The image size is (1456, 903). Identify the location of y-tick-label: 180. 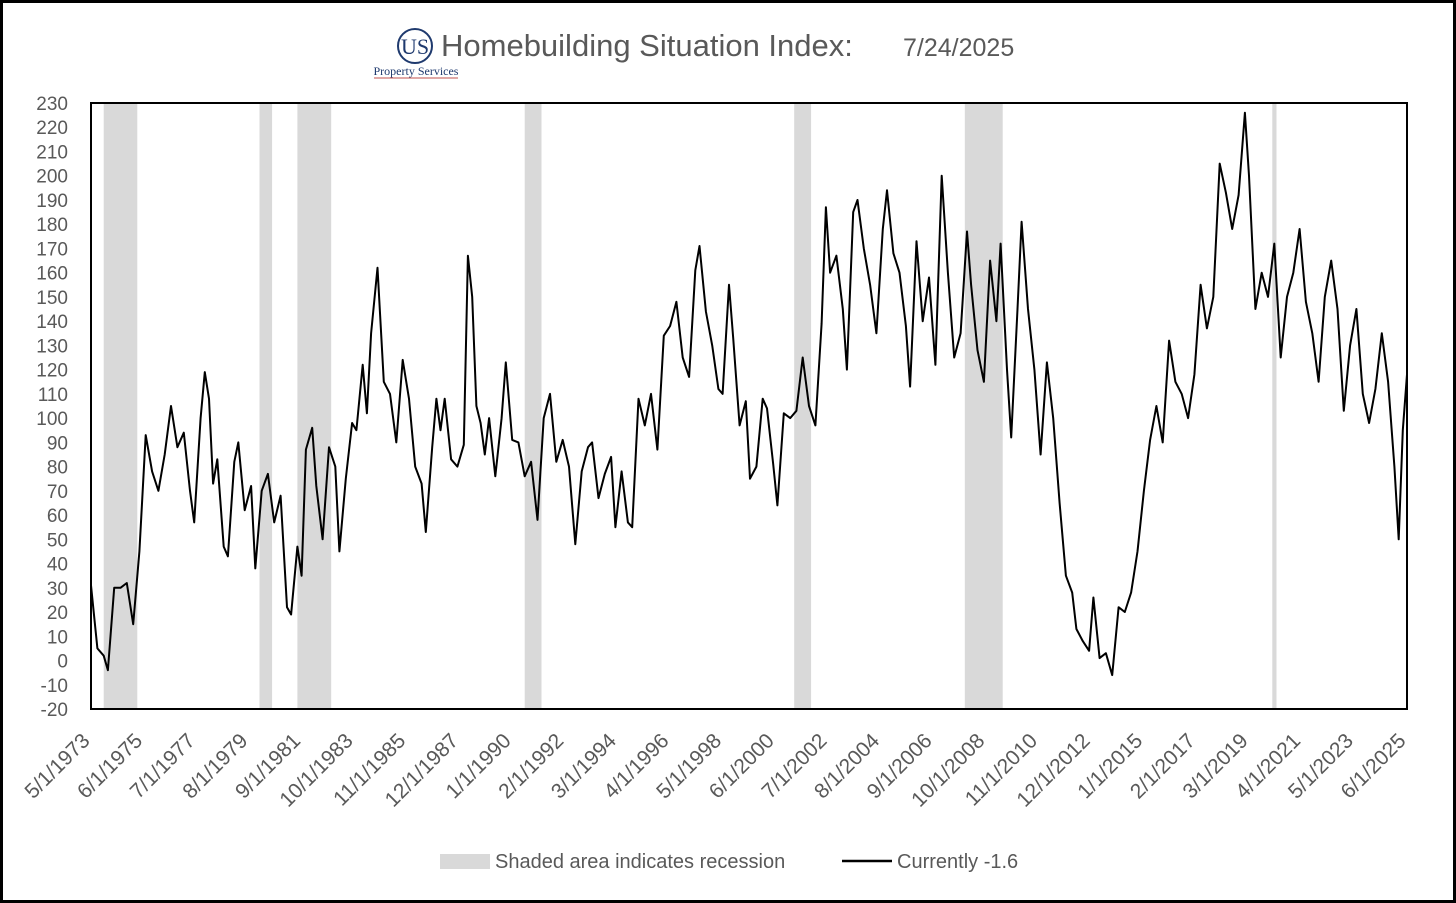
(52, 225).